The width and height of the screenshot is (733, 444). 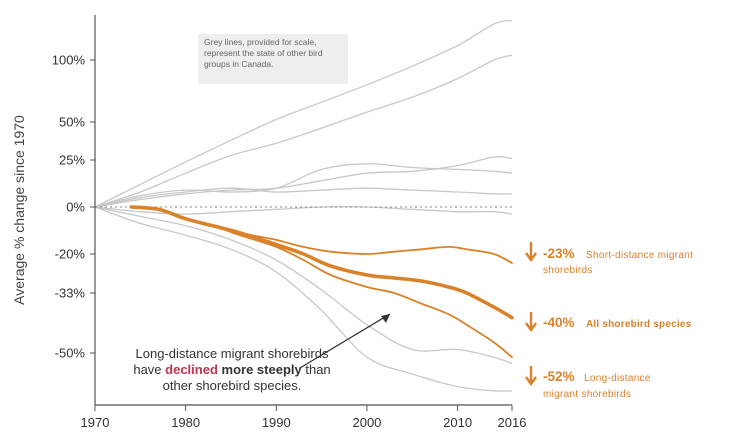 I want to click on label-all-pct: -40%, so click(x=559, y=322).